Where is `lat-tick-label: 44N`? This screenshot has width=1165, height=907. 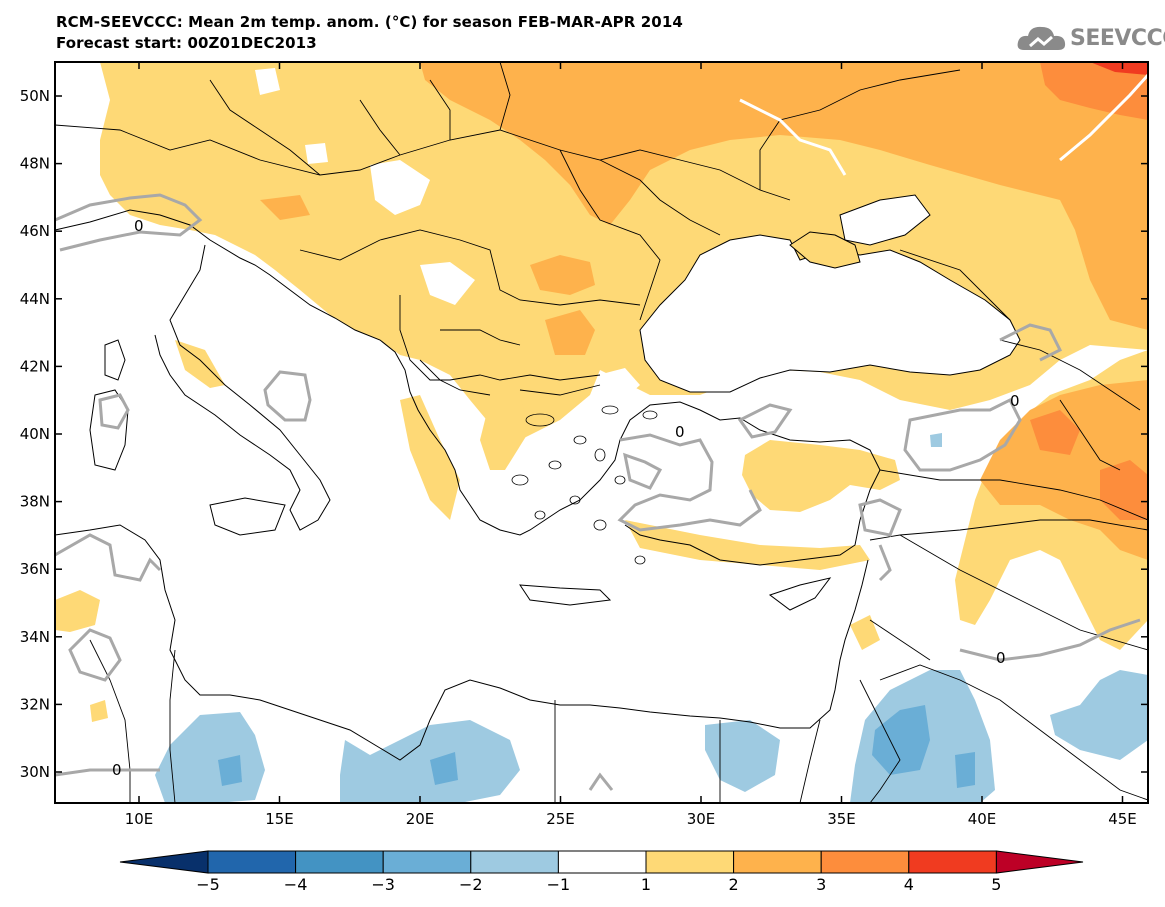 lat-tick-label: 44N is located at coordinates (35, 299).